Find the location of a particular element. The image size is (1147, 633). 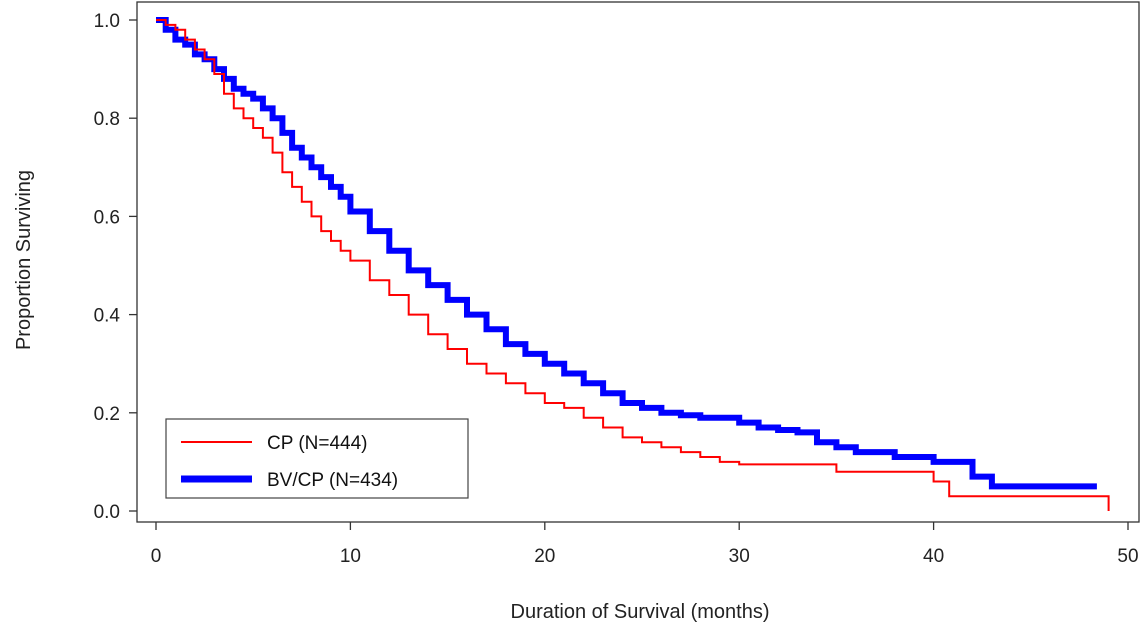

x-tick-label: 30 is located at coordinates (739, 556).